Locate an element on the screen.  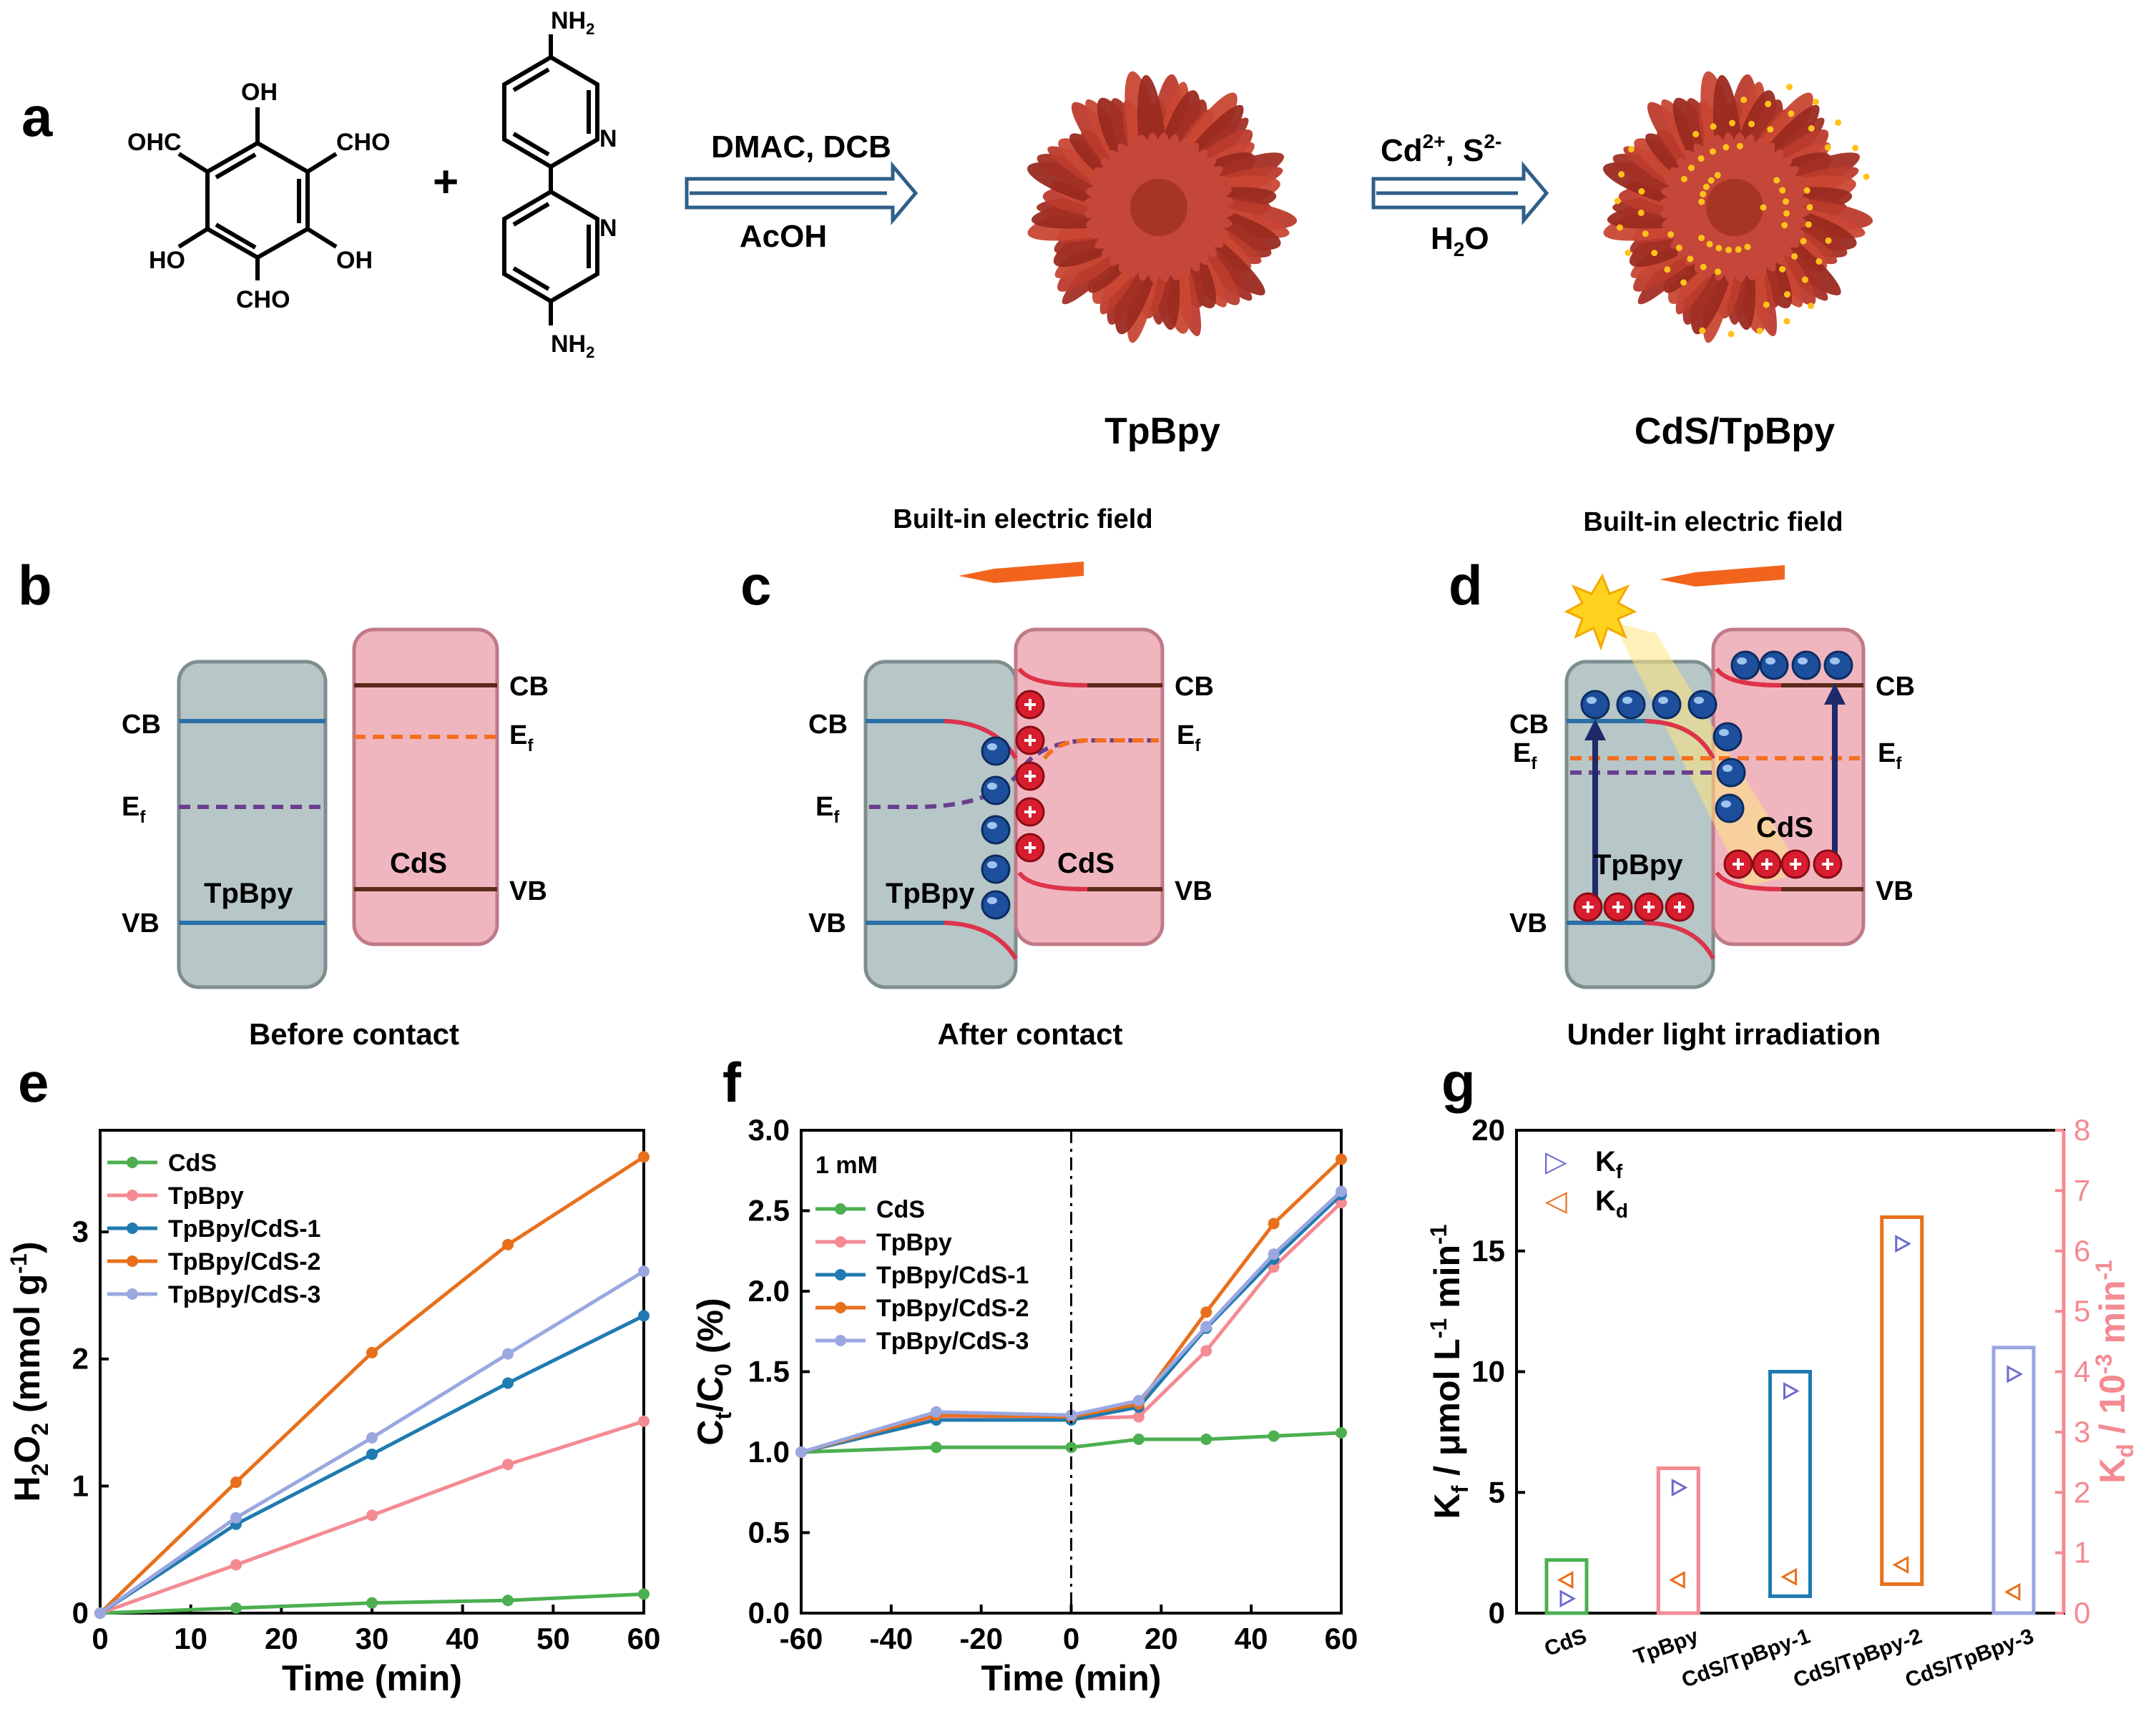
y-tick-label: 20 is located at coordinates (1488, 1130).